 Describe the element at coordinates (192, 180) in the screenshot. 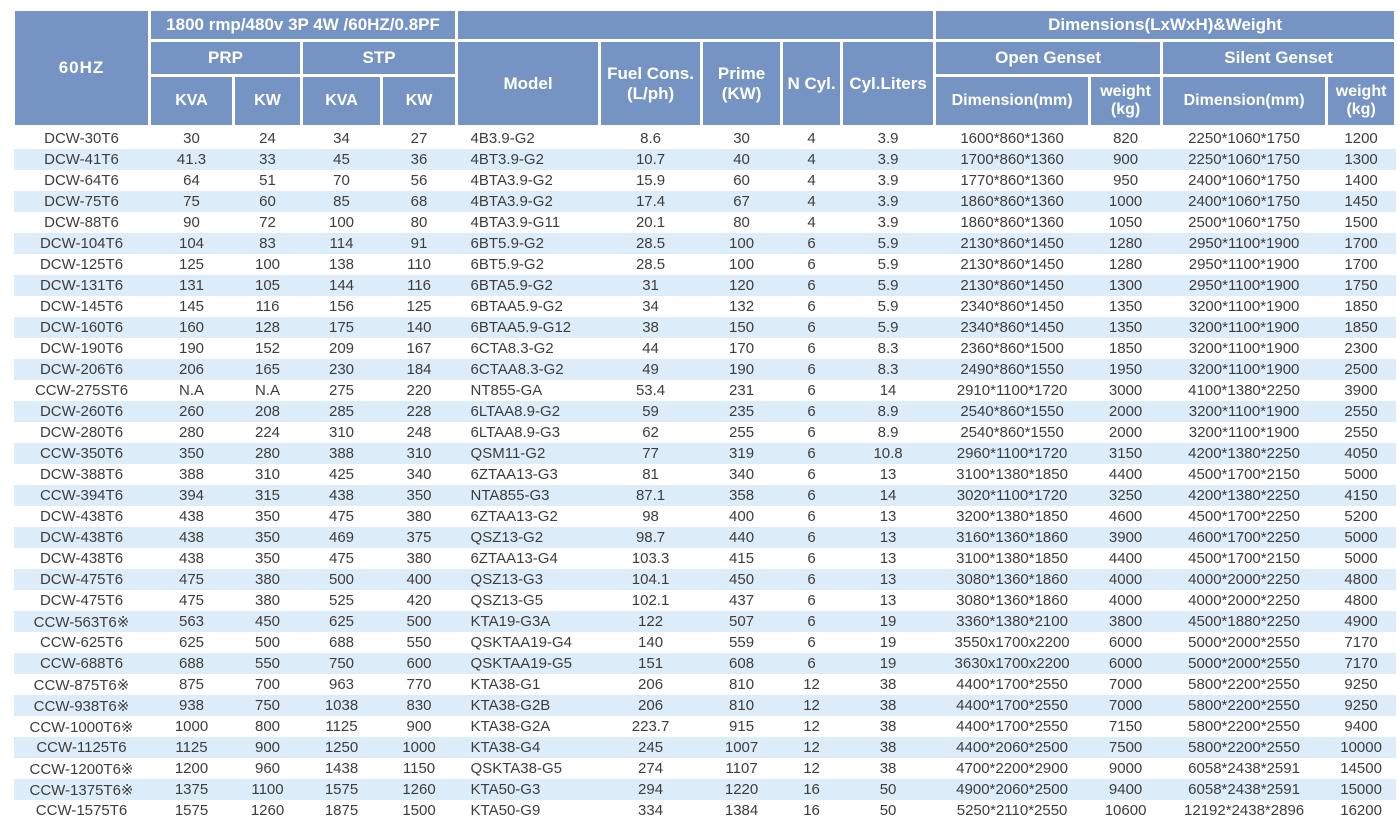

I see `prp-kva: 64` at that location.